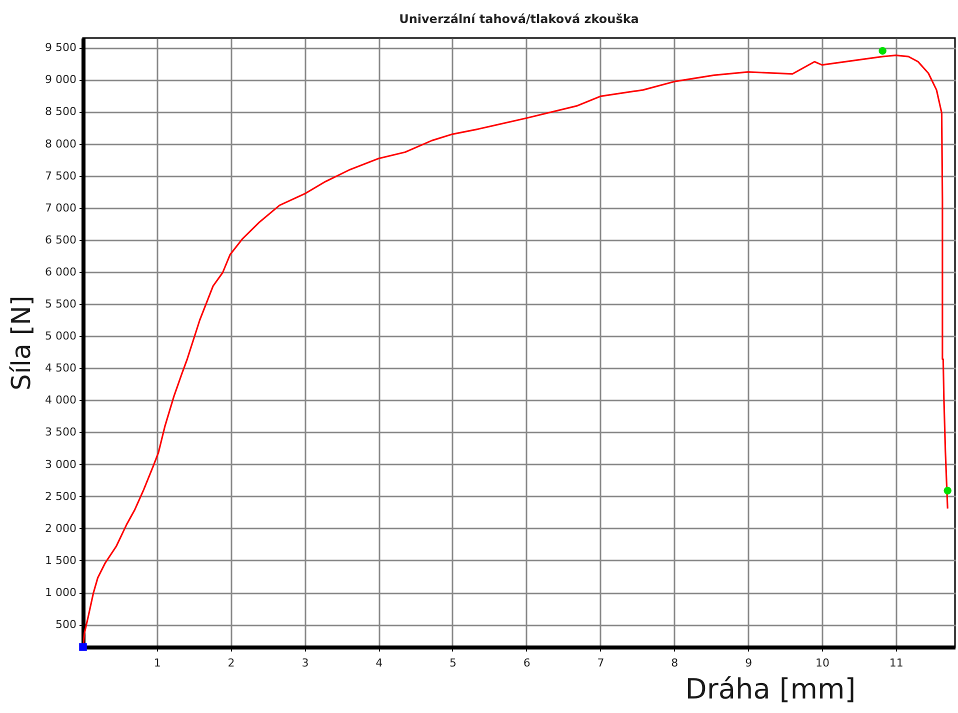  What do you see at coordinates (60, 400) in the screenshot?
I see `y-tick-label: 4 000` at bounding box center [60, 400].